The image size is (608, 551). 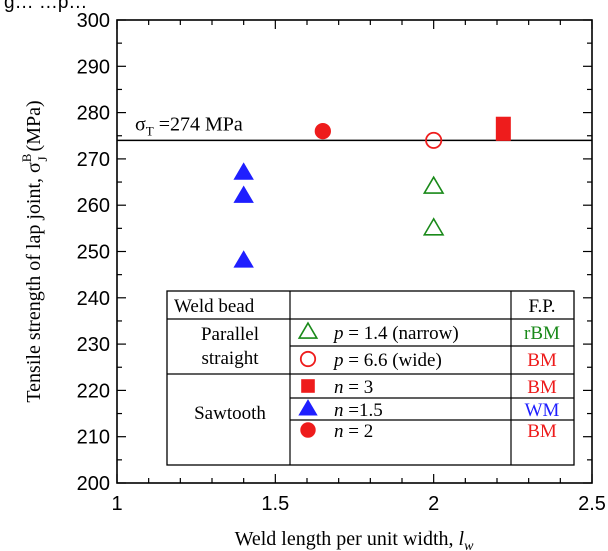 I want to click on y-tick-label: 220, so click(x=93, y=391).